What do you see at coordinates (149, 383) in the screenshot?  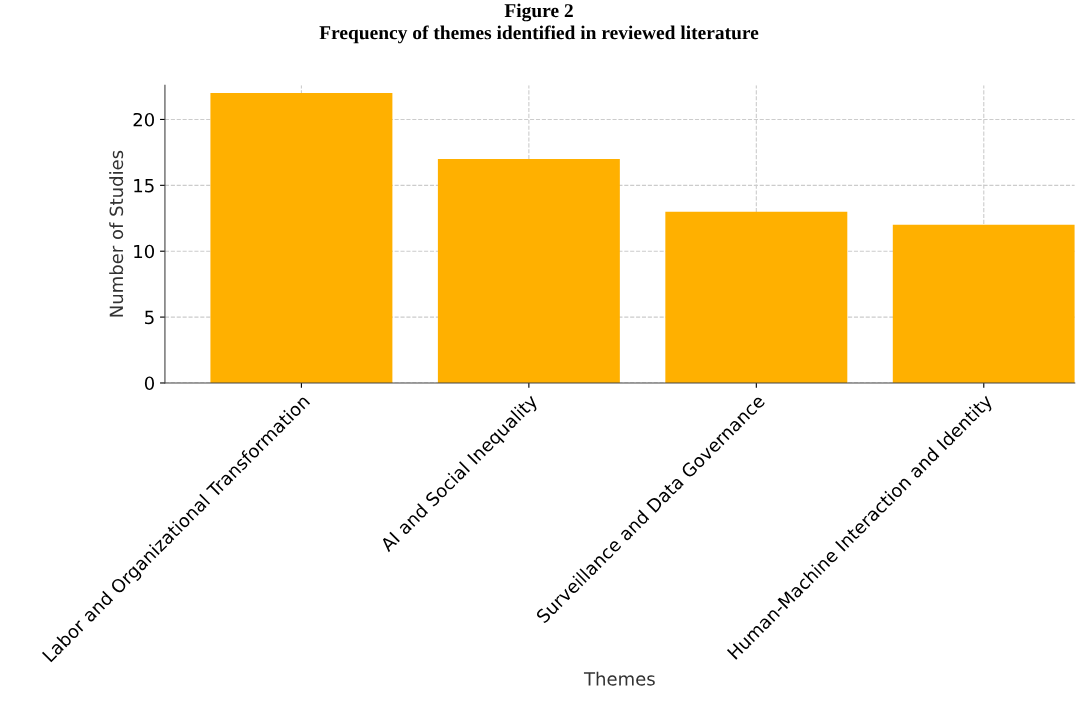 I see `y-tick-label: 0` at bounding box center [149, 383].